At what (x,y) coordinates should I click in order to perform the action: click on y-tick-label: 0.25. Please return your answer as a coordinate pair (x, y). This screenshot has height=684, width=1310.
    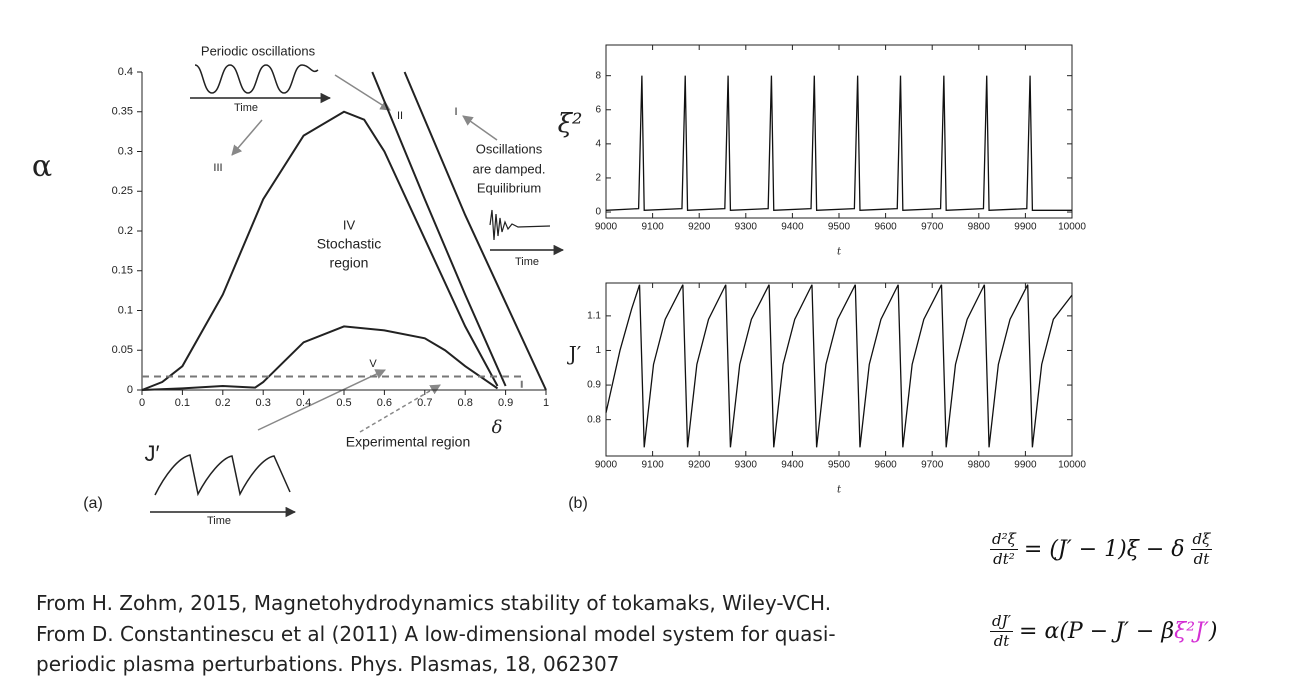
    Looking at the image, I should click on (122, 191).